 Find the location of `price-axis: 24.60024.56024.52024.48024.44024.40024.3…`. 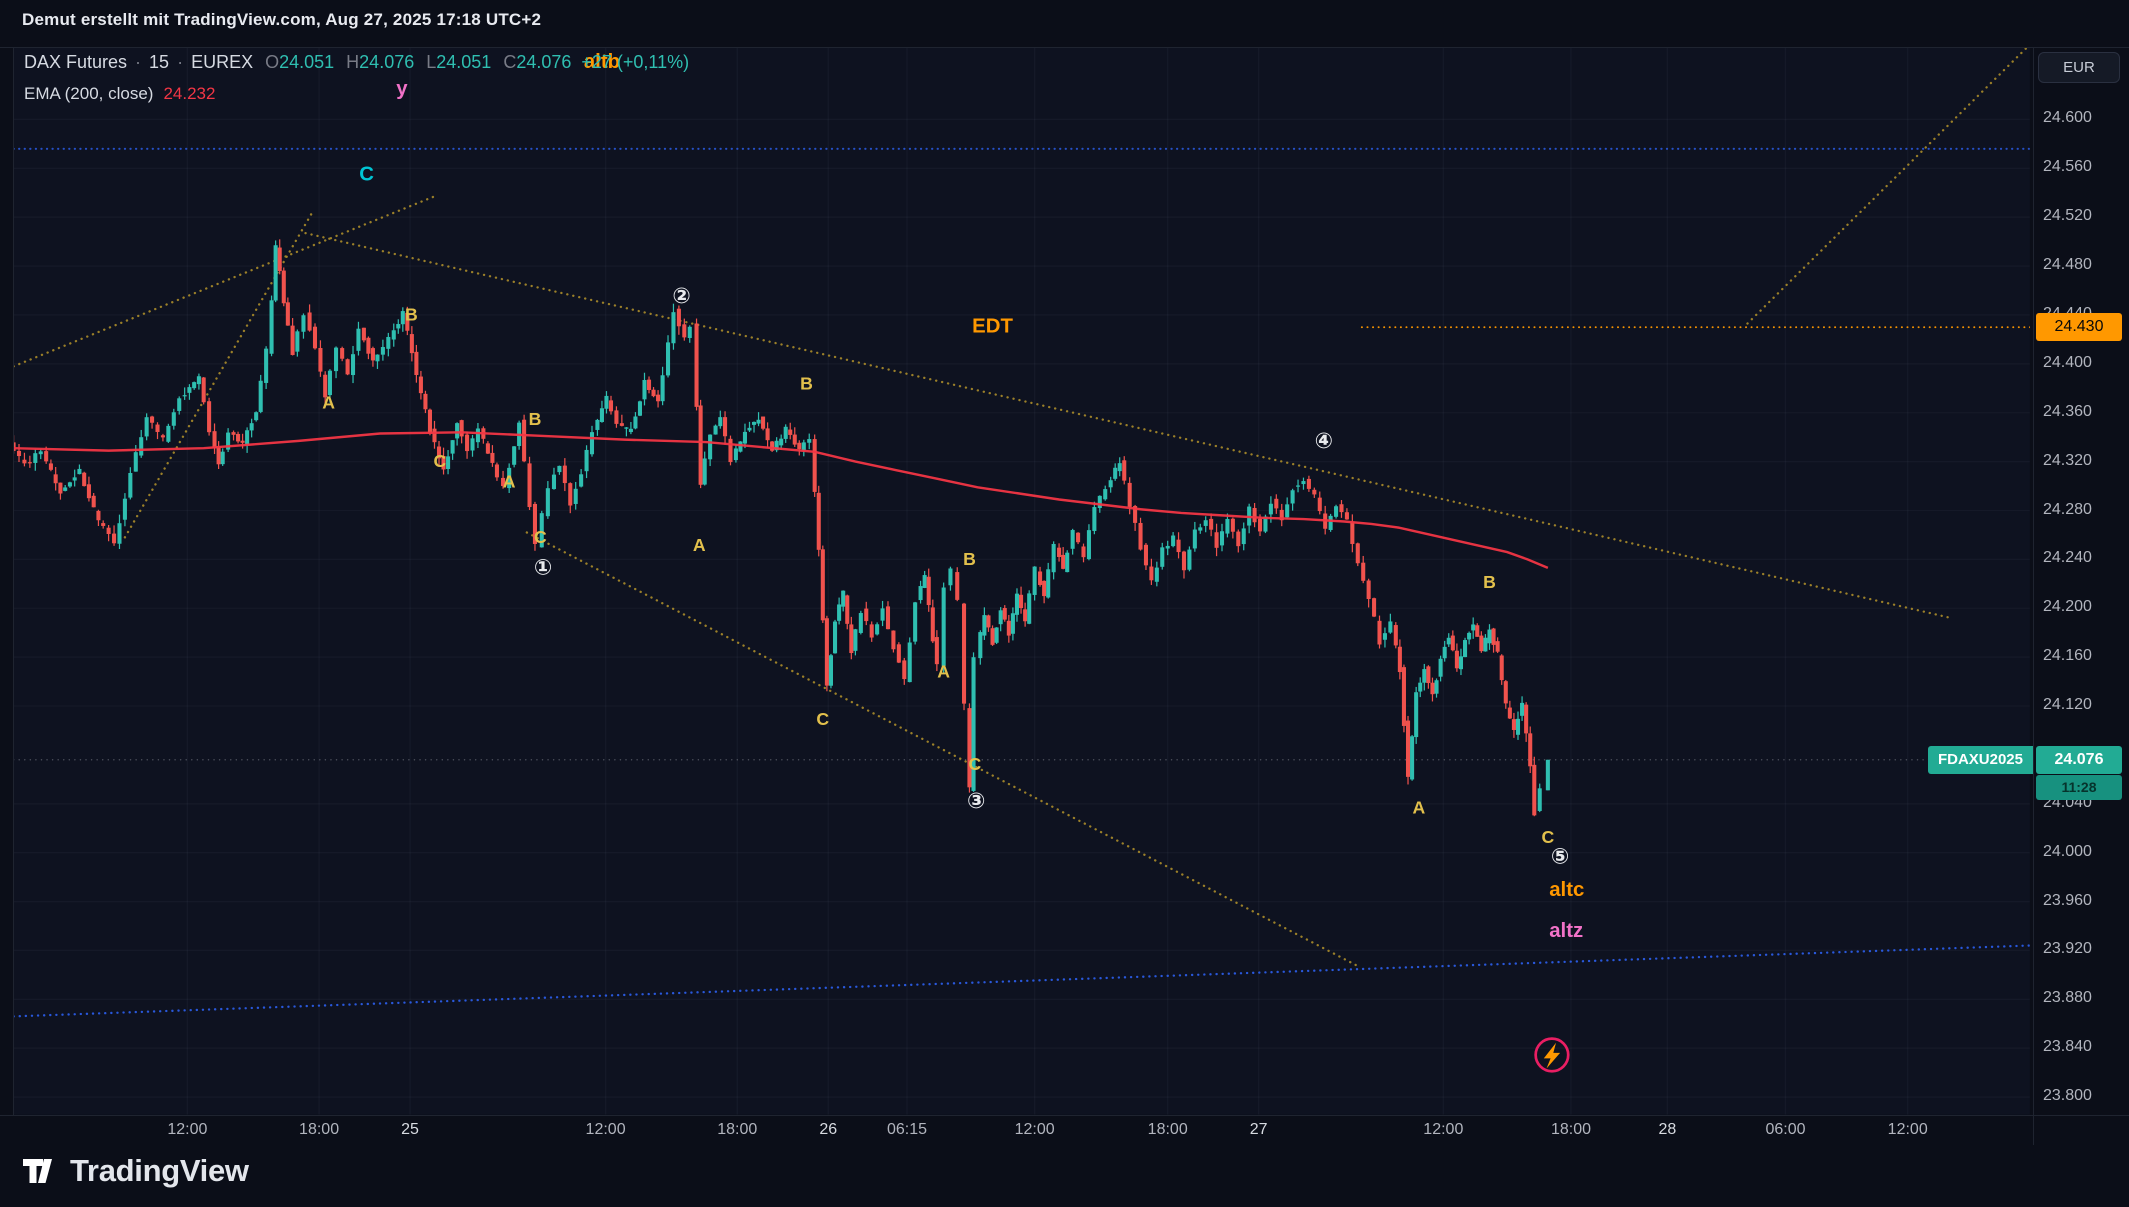

price-axis: 24.60024.56024.52024.48024.44024.40024.3… is located at coordinates (2086, 557).